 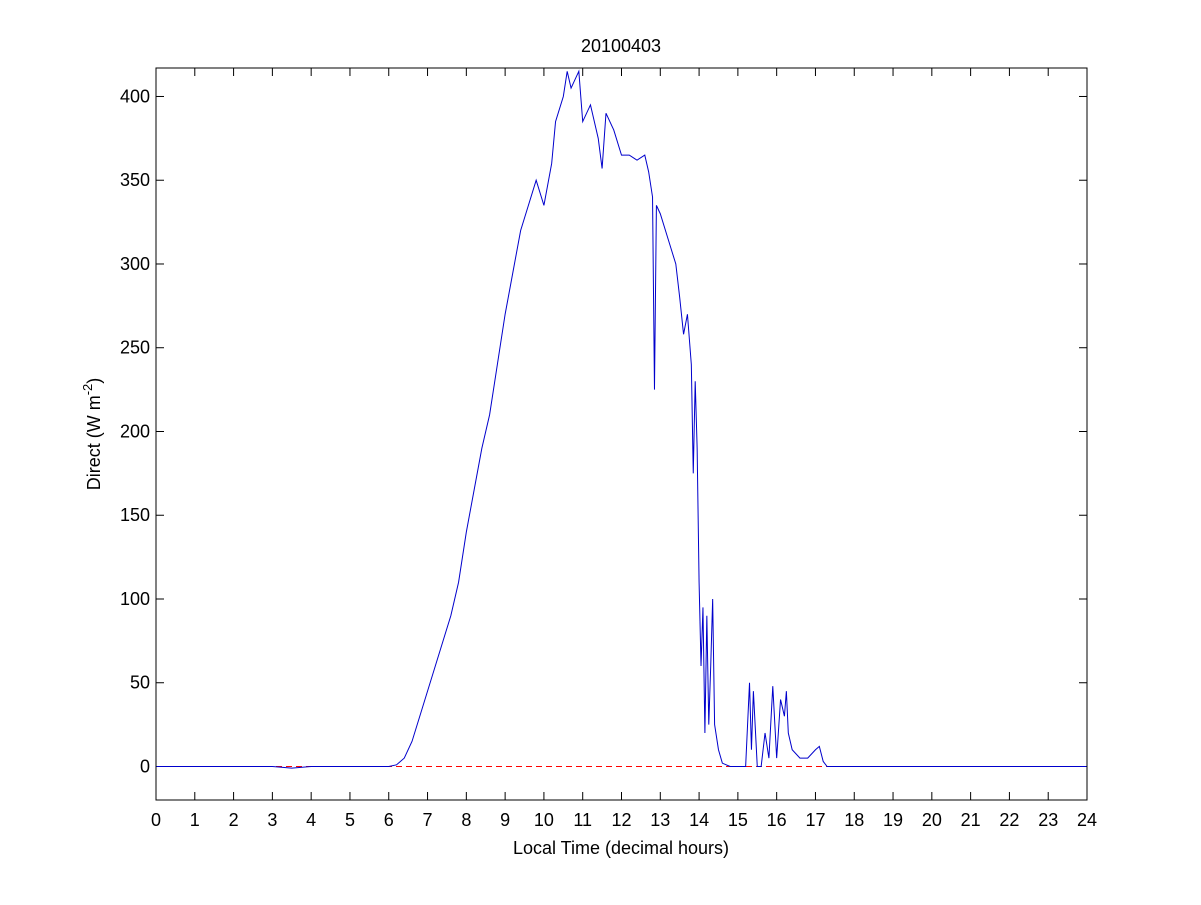 I want to click on x-tick-label: 9, so click(x=505, y=820).